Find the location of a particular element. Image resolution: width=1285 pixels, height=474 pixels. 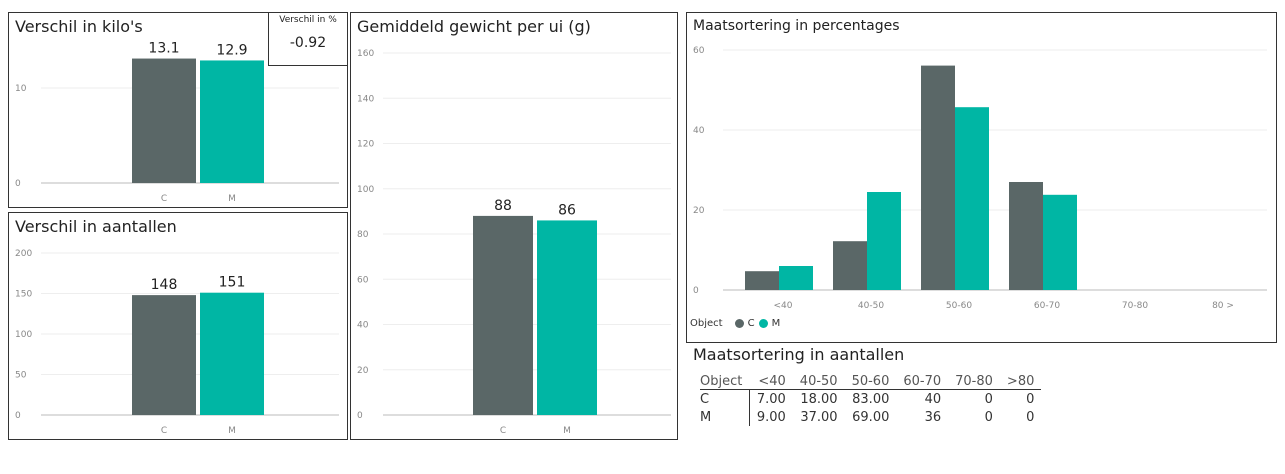

x-tick-label: 70-80 is located at coordinates (1135, 306).